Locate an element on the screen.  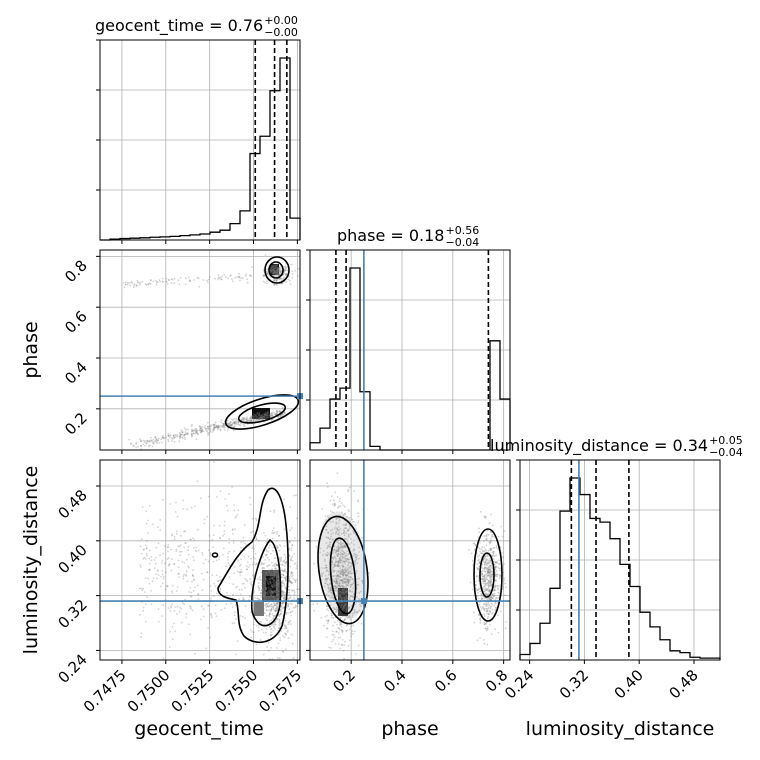
density-core is located at coordinates (271, 586).